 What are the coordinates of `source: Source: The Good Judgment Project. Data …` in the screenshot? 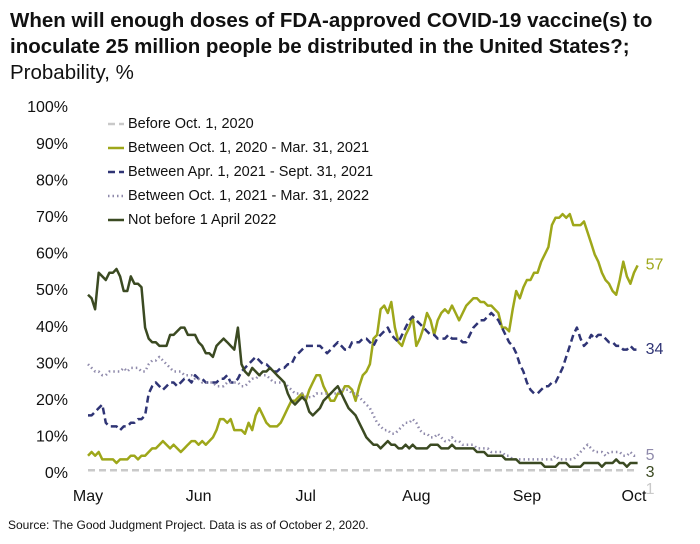 It's located at (188, 525).